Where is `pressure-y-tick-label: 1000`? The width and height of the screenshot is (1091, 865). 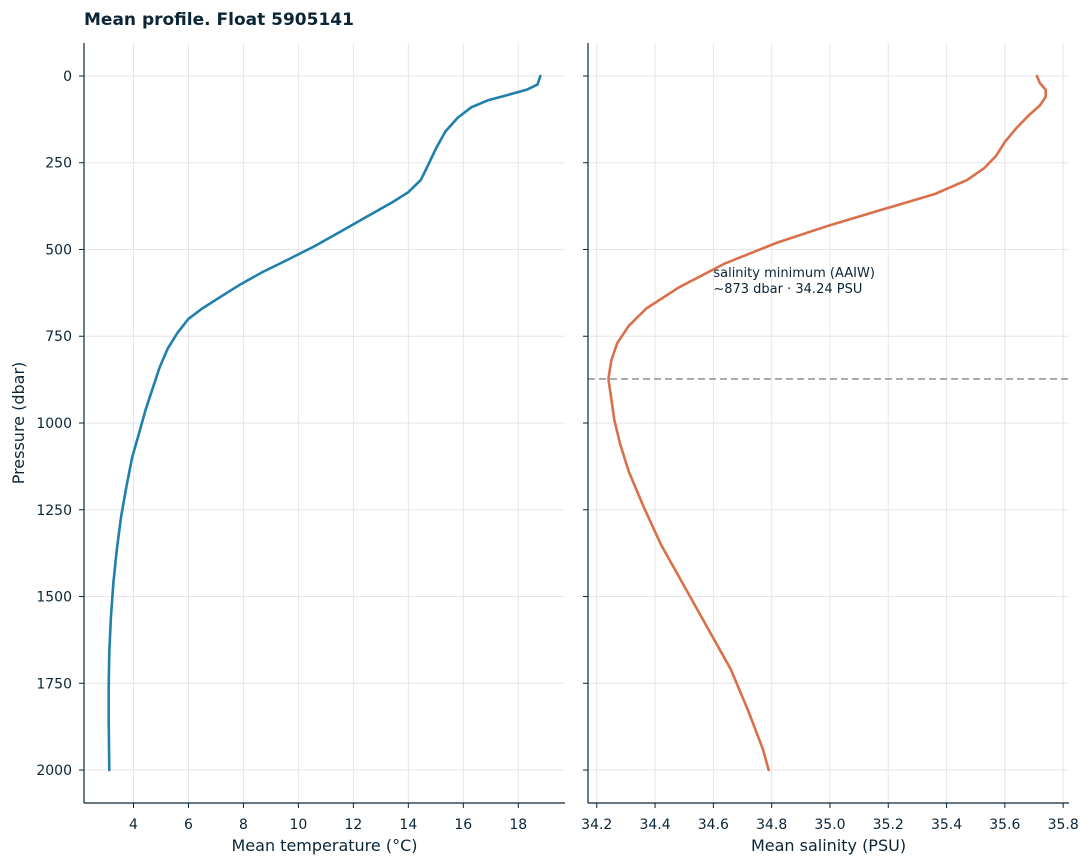 pressure-y-tick-label: 1000 is located at coordinates (54, 424).